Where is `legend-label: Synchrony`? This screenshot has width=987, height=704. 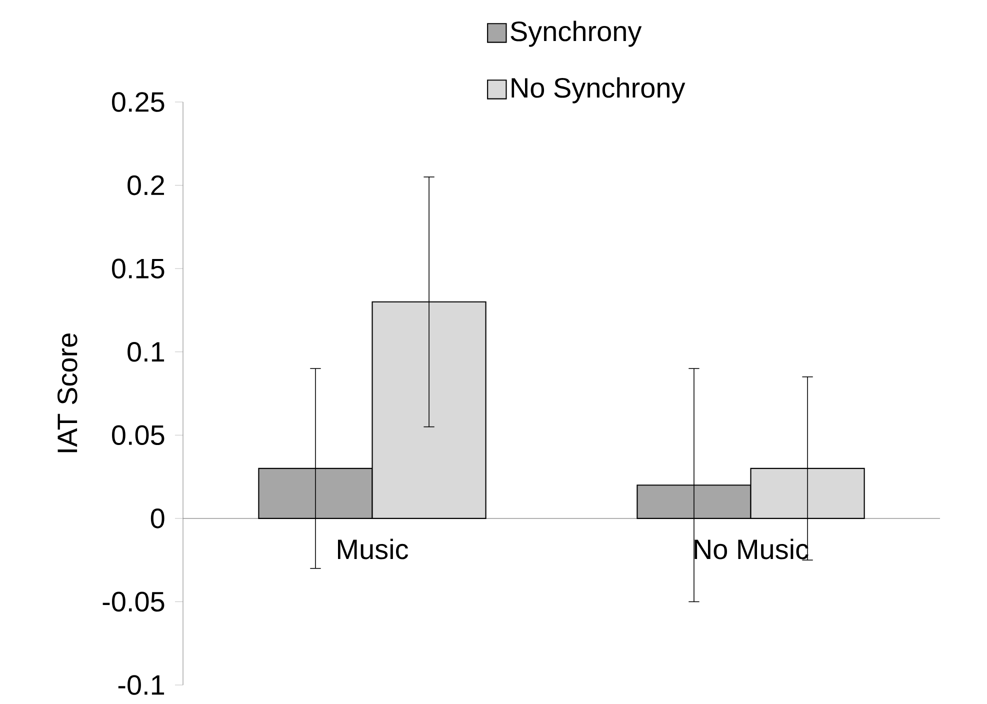 legend-label: Synchrony is located at coordinates (576, 33).